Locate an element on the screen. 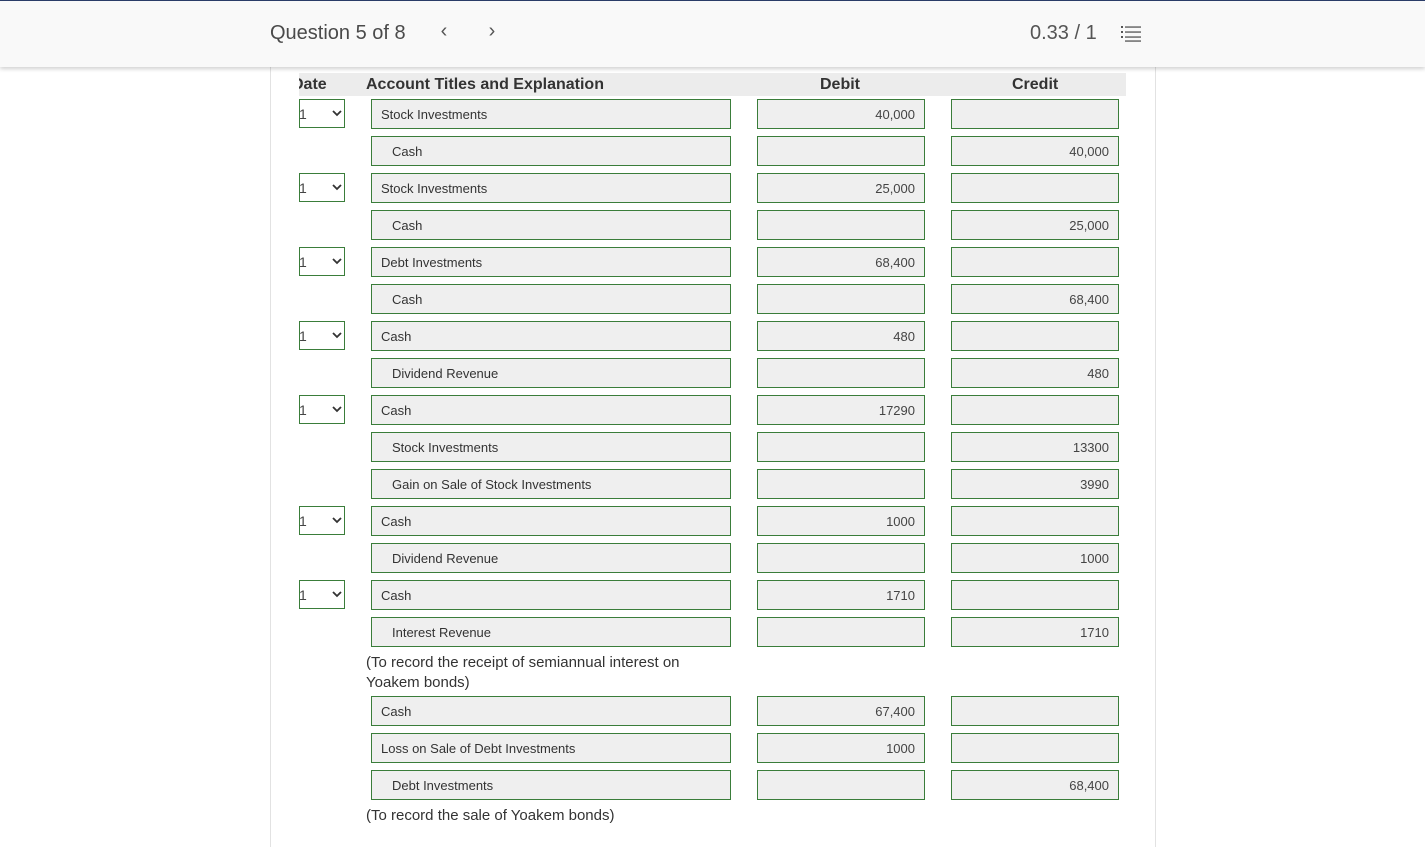  credit-field-value: 480 is located at coordinates (1098, 373).